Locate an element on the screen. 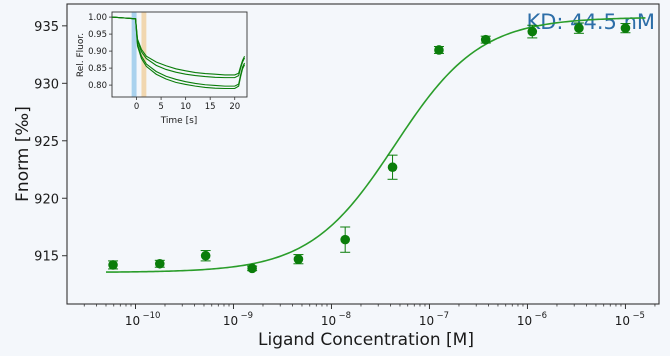 The image size is (670, 356). inset-y-tick-label: 0.85 is located at coordinates (97, 69).